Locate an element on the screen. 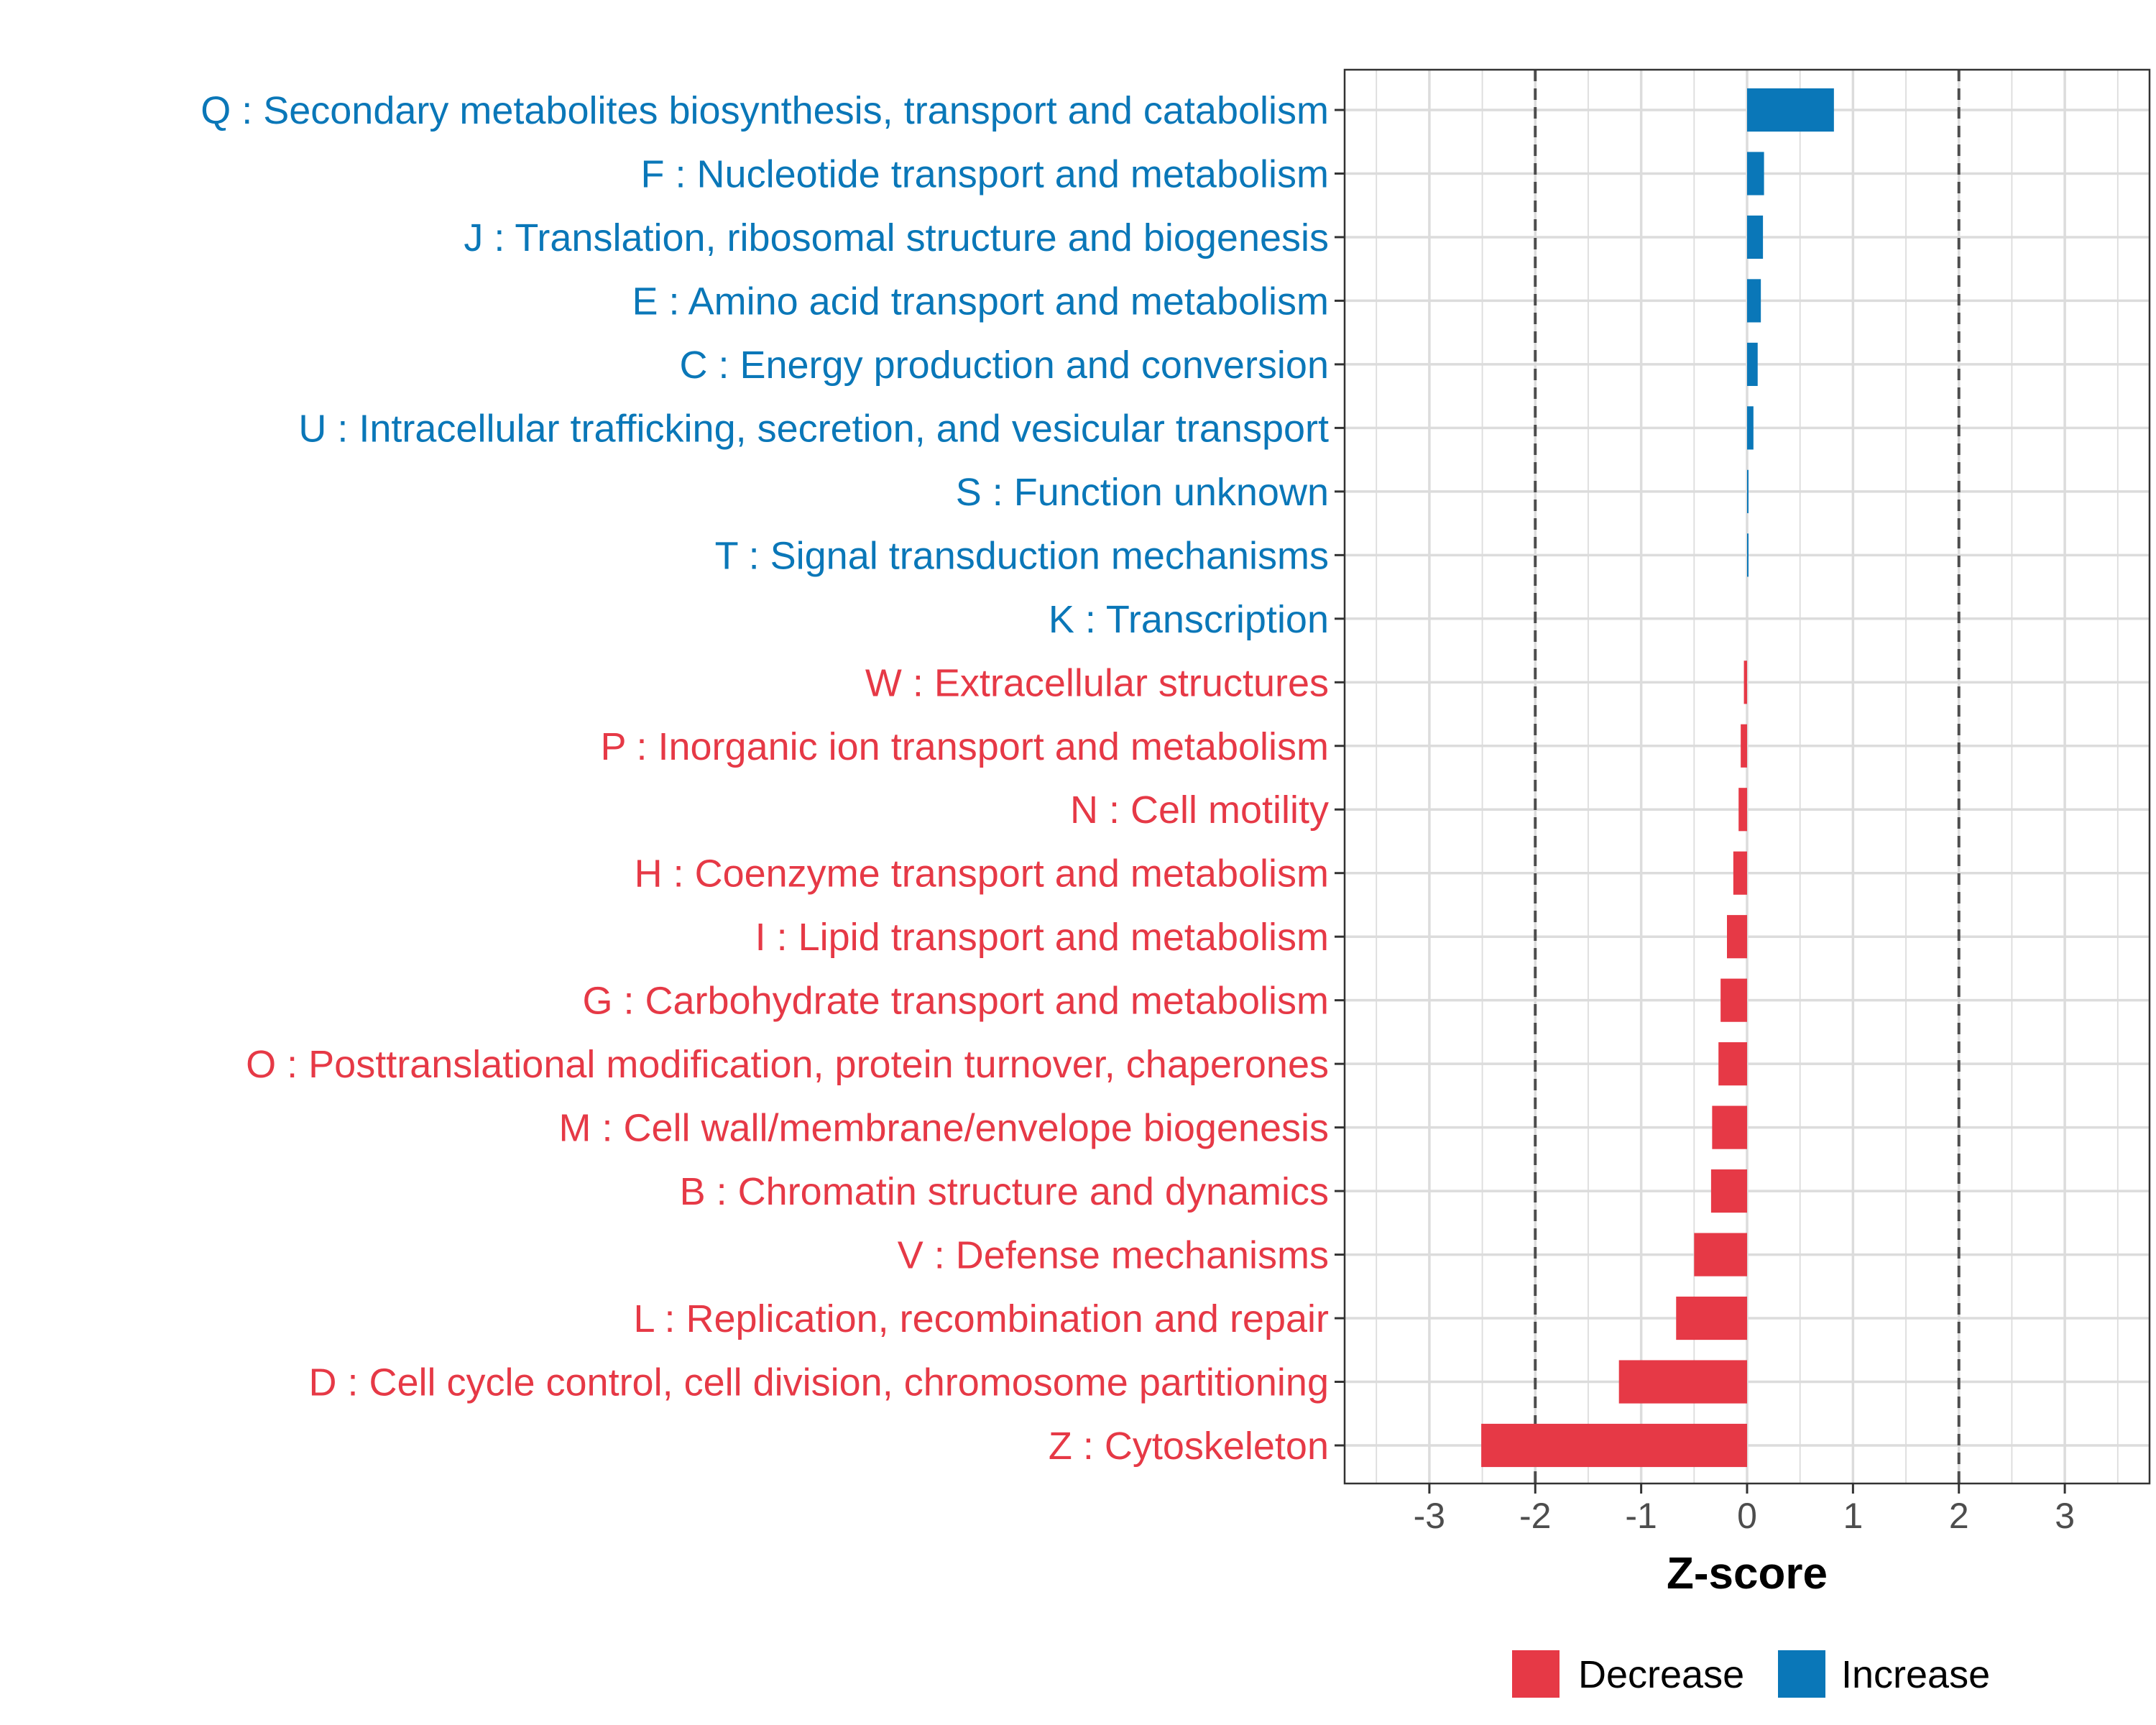 The width and height of the screenshot is (2156, 1725). legend-swatch-increase is located at coordinates (1801, 1674).